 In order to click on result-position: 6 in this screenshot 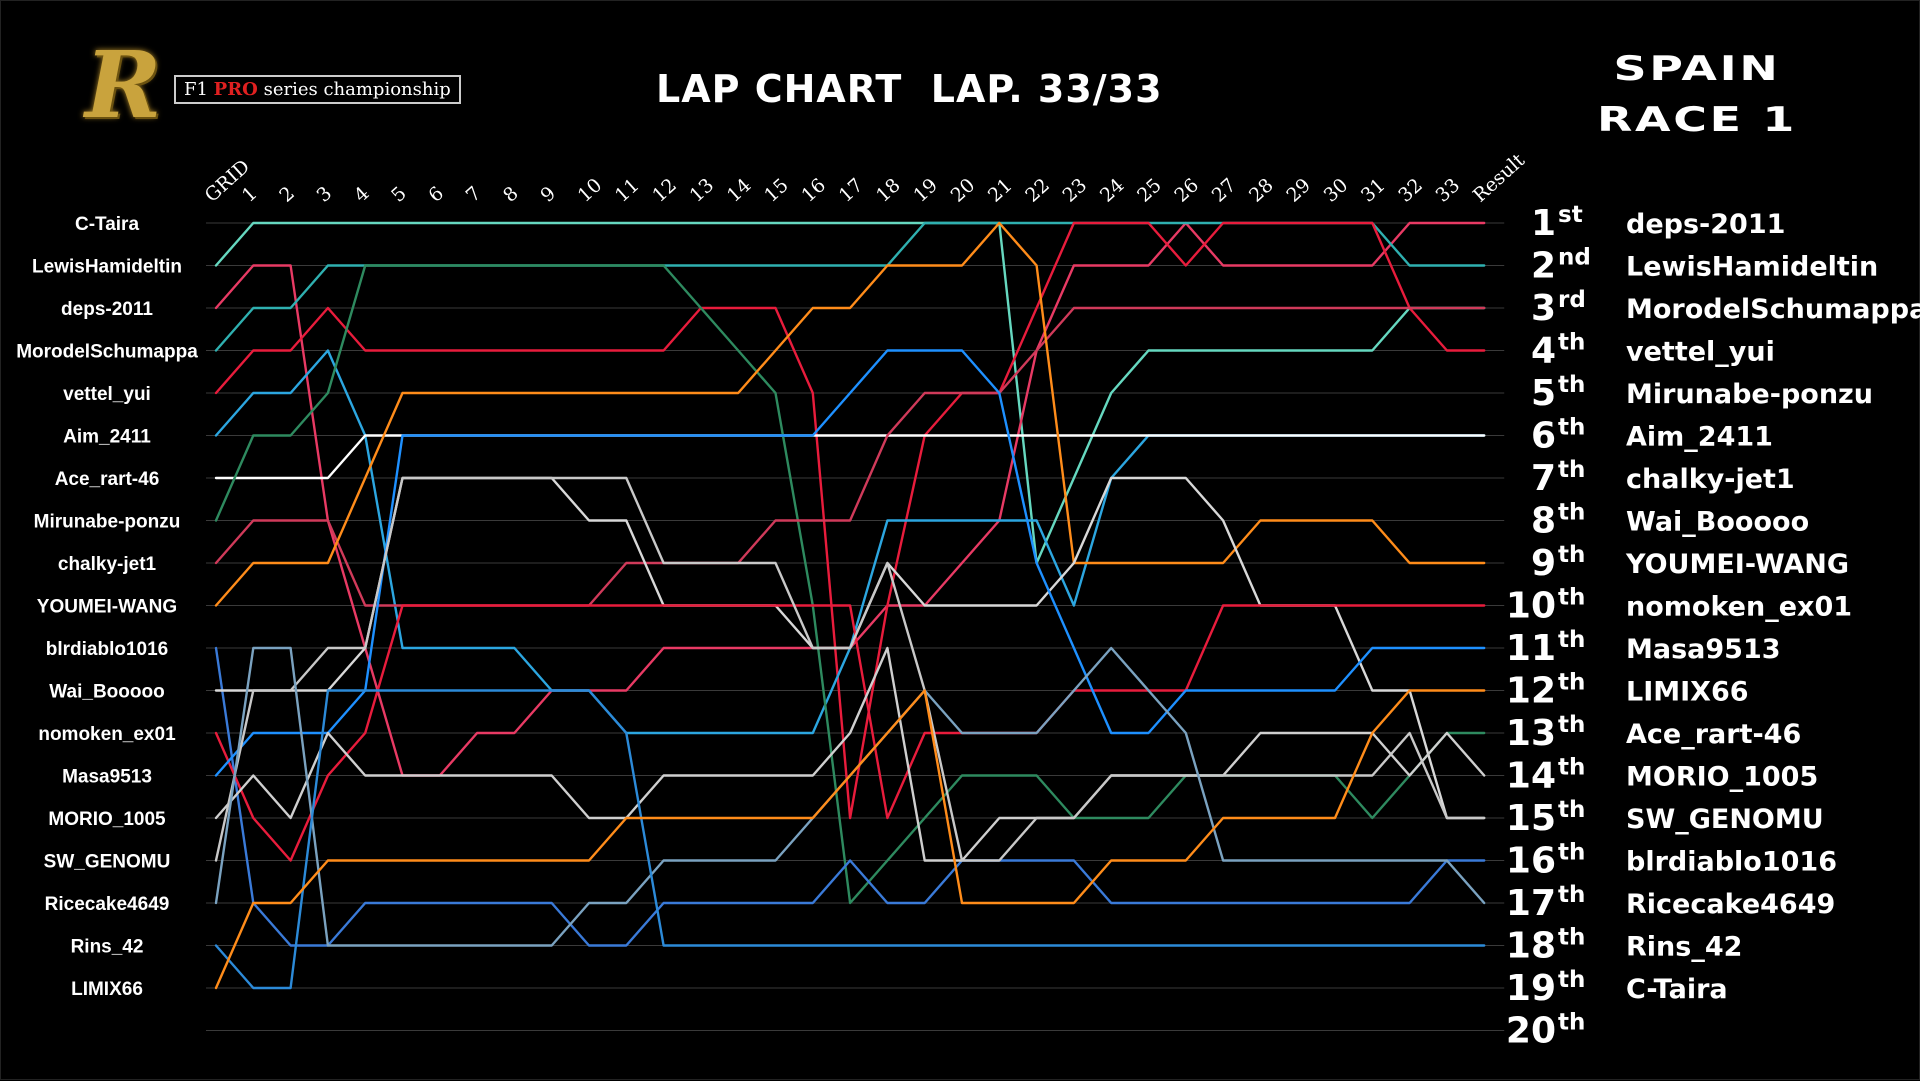, I will do `click(1543, 436)`.